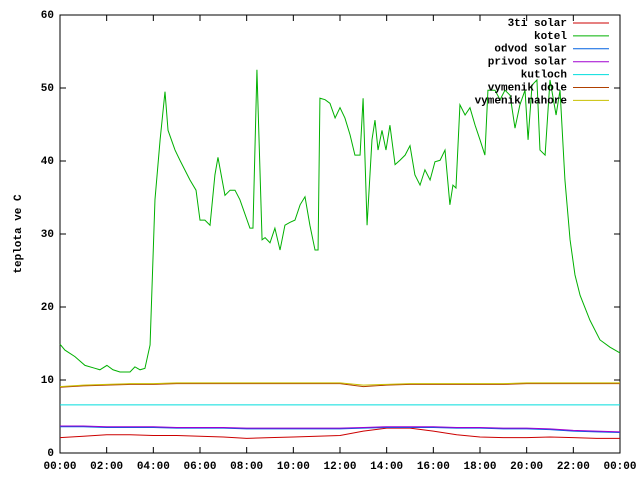 The height and width of the screenshot is (480, 640). I want to click on legend-label: kutloch, so click(544, 76).